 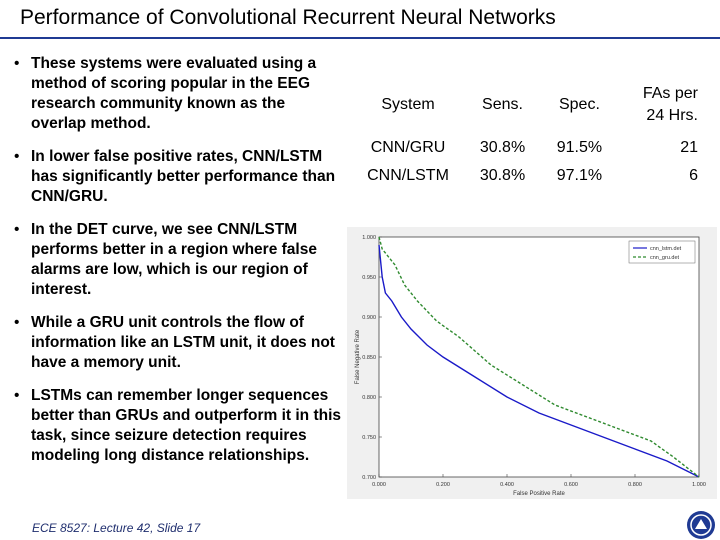 I want to click on header-spec: Spec., so click(x=579, y=104).